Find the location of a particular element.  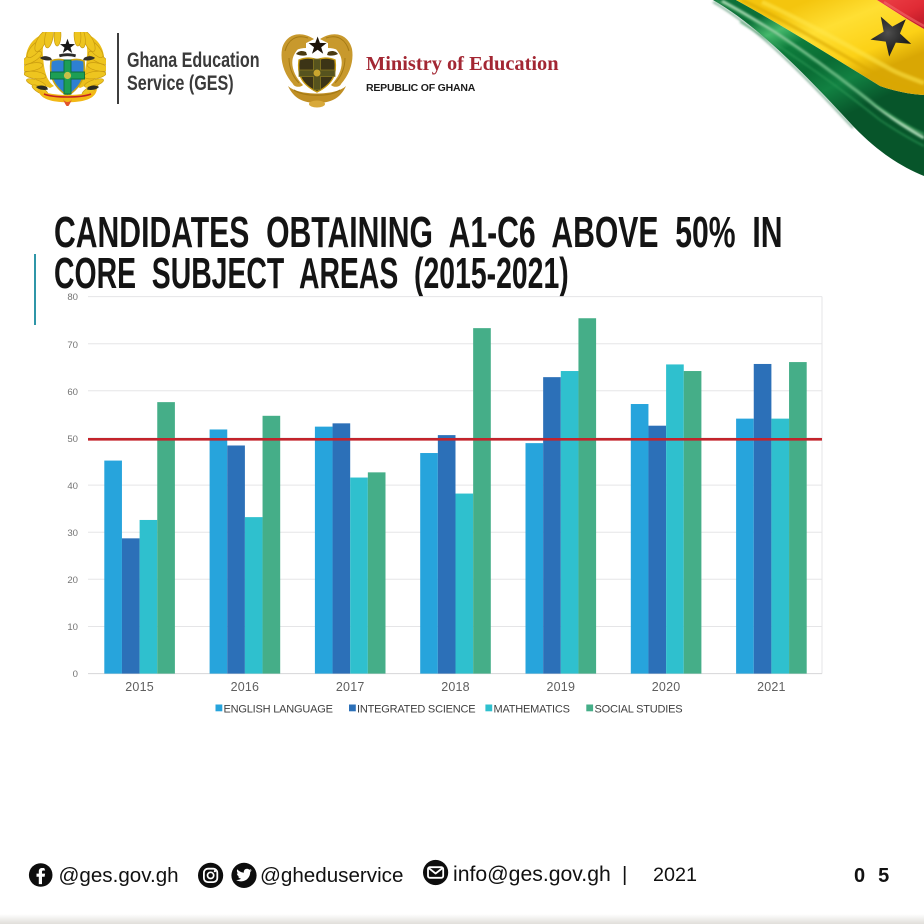

svg-text: 70 is located at coordinates (72, 345).